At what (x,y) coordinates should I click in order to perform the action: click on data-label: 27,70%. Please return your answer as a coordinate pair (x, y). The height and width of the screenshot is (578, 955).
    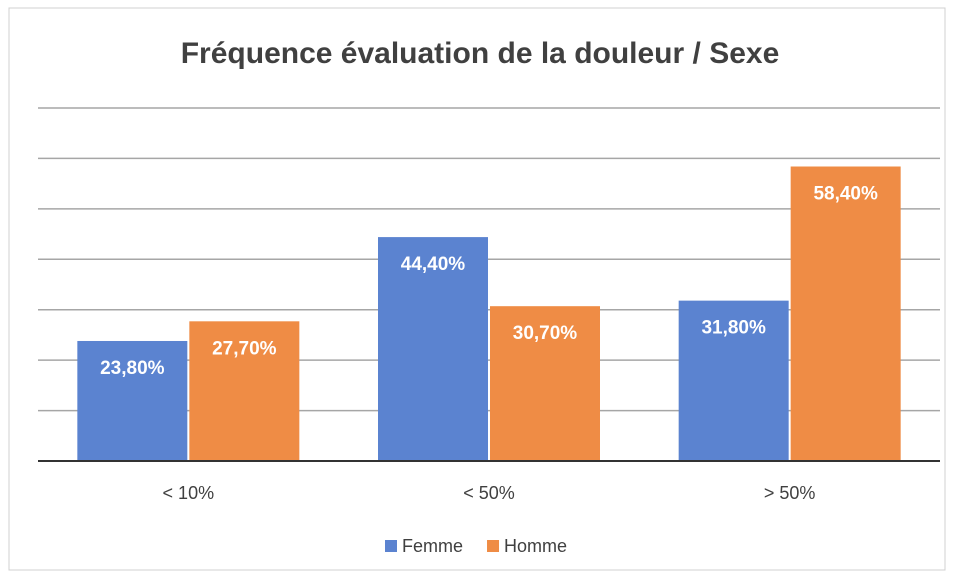
    Looking at the image, I should click on (244, 348).